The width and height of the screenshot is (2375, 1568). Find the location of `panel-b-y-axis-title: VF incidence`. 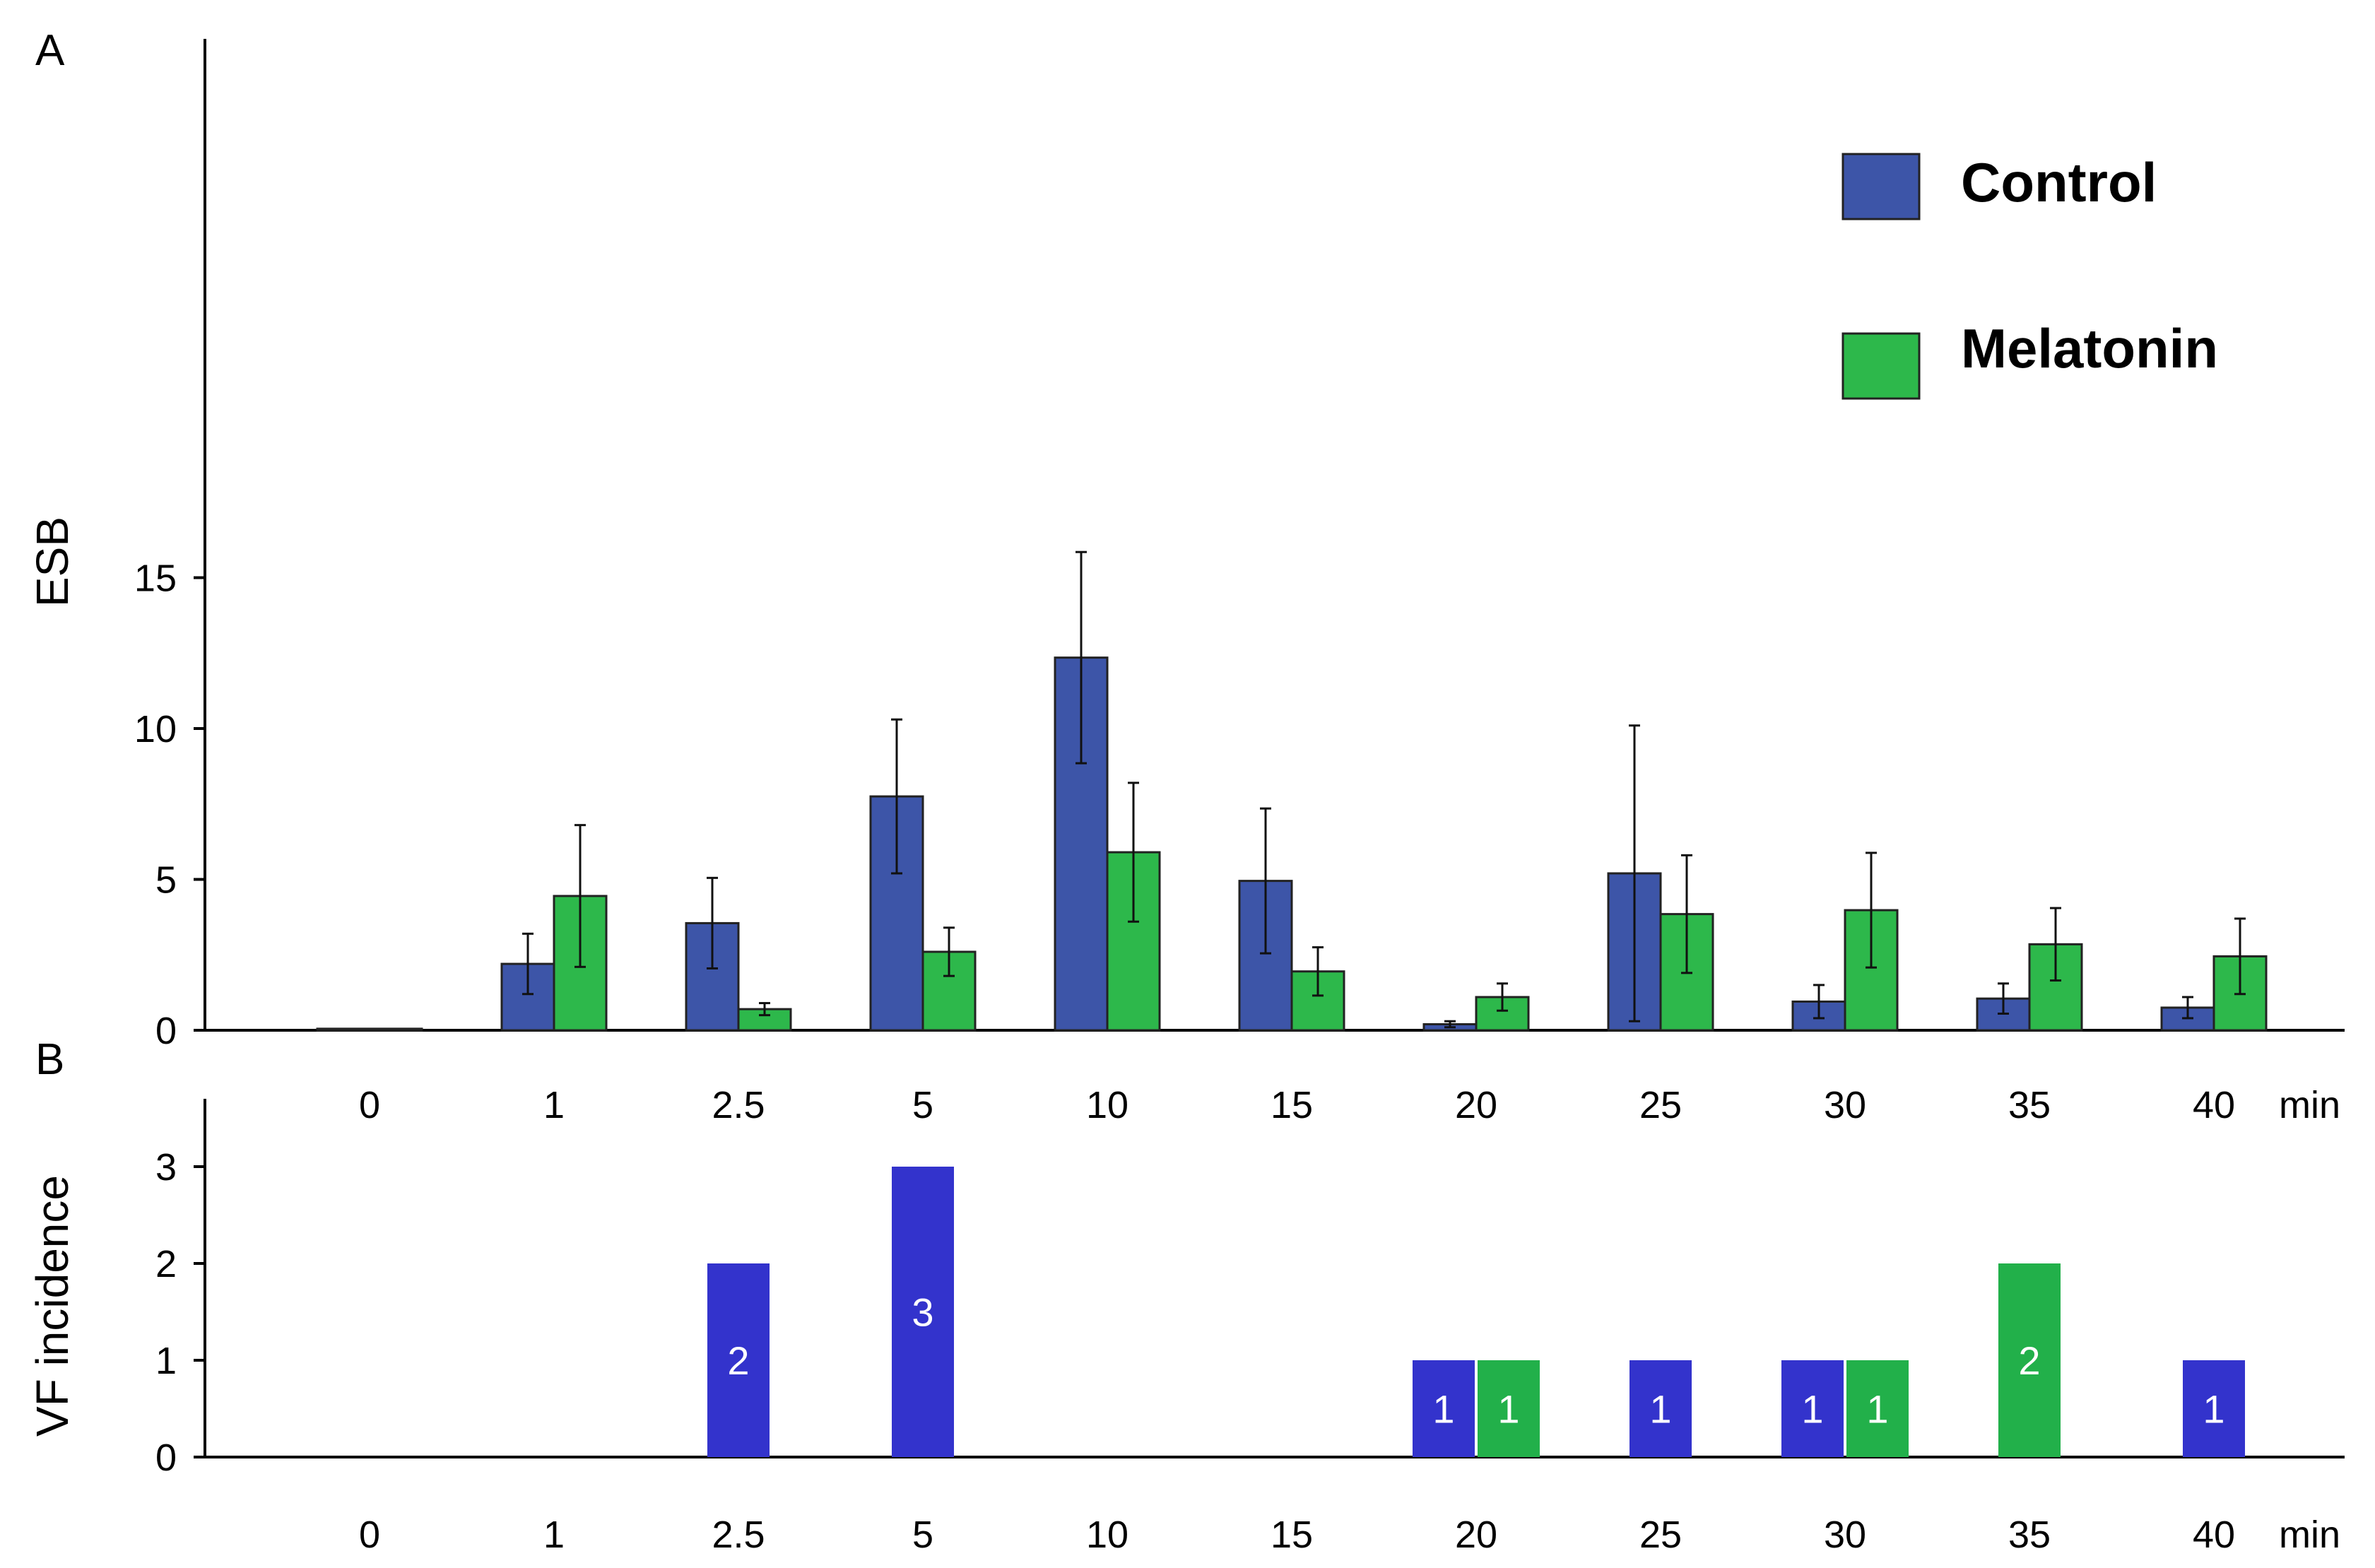

panel-b-y-axis-title: VF incidence is located at coordinates (52, 1306).